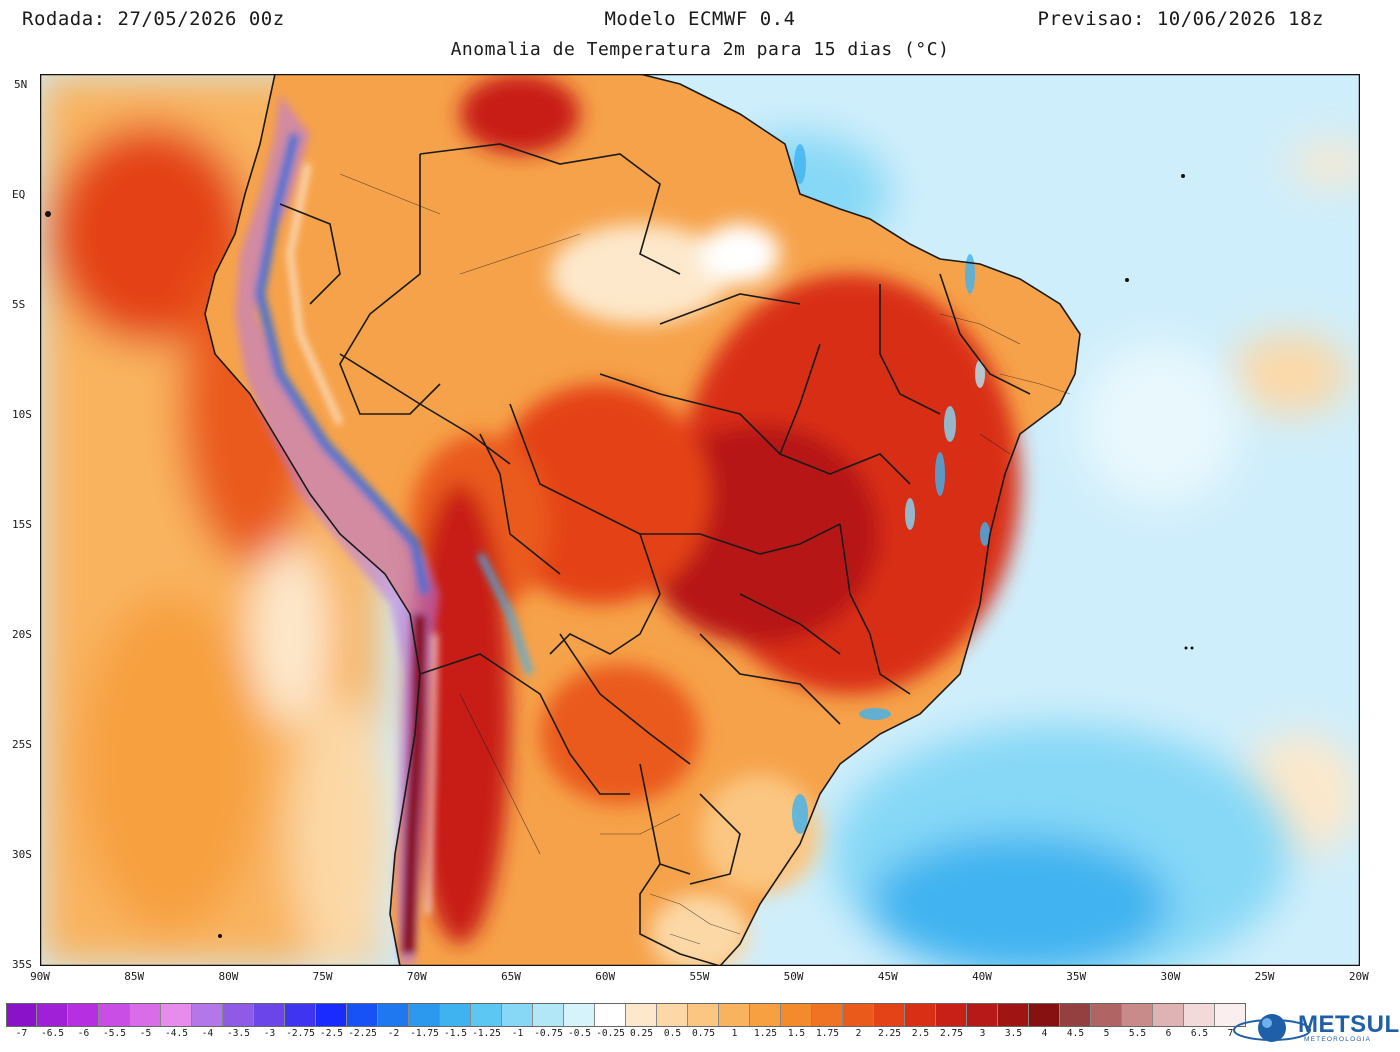  I want to click on colorbar-label: 0.75, so click(703, 1033).